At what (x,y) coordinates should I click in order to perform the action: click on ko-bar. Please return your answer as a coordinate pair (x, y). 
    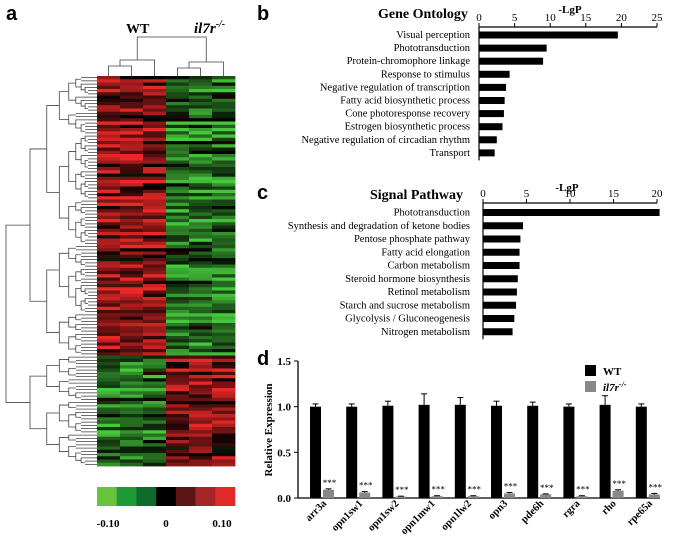
    Looking at the image, I should click on (401, 497).